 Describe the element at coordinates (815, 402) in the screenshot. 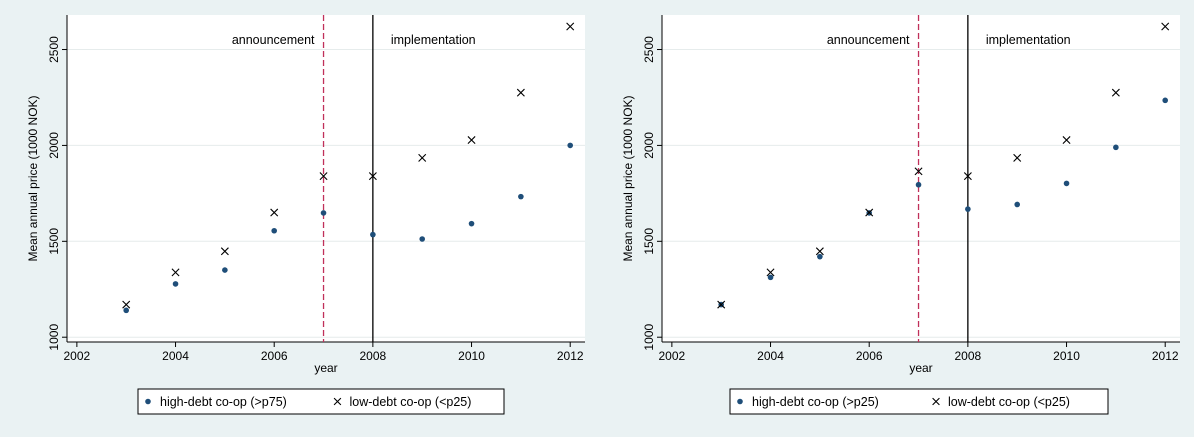

I see `legend-label: high-debt co-op (>p25)` at that location.